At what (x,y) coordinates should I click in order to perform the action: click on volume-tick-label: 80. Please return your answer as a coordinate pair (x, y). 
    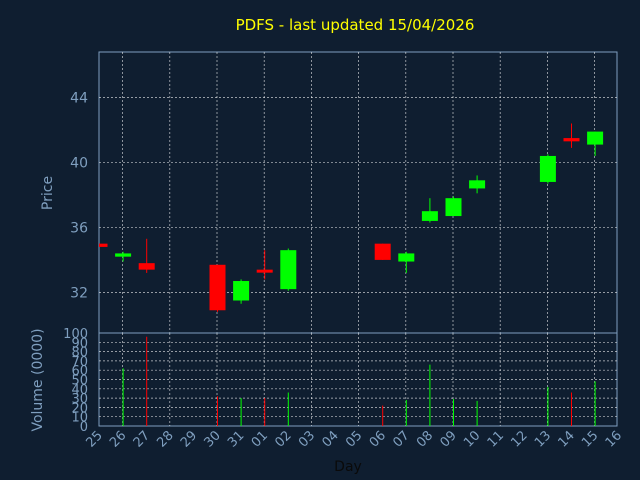
    Looking at the image, I should click on (79, 353).